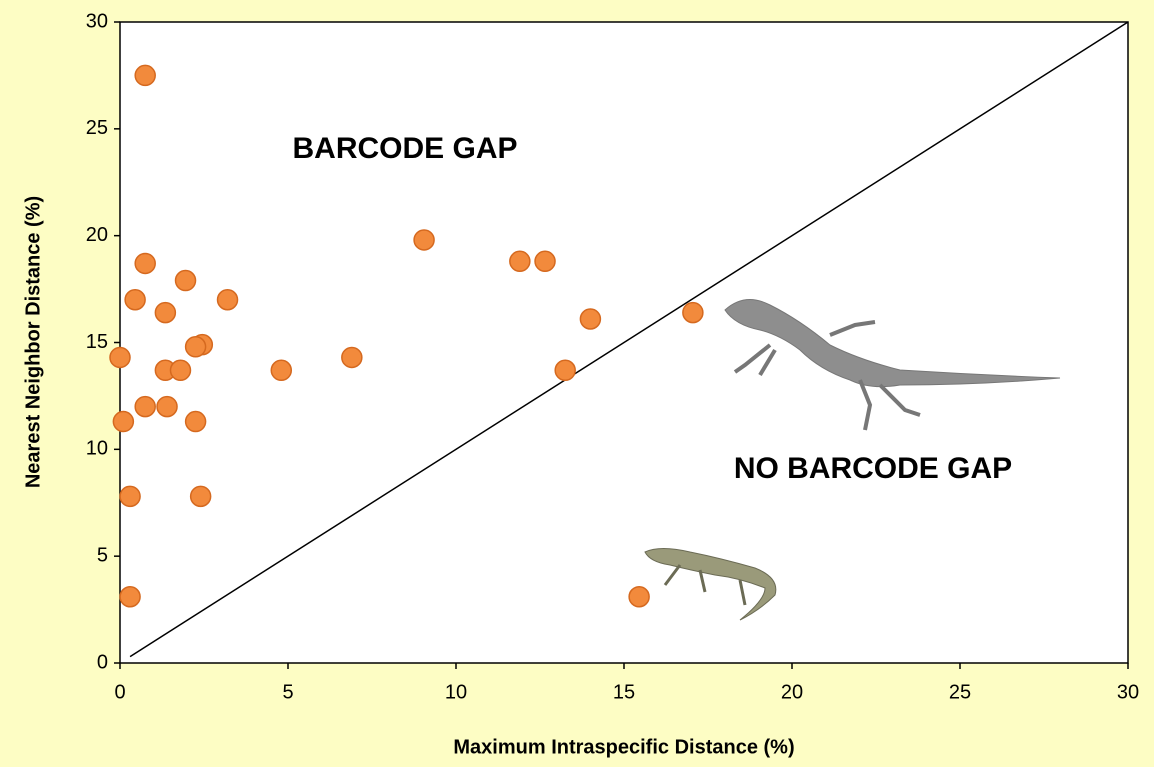 This screenshot has width=1154, height=767. Describe the element at coordinates (404, 148) in the screenshot. I see `annotation: BARCODE GAP` at that location.